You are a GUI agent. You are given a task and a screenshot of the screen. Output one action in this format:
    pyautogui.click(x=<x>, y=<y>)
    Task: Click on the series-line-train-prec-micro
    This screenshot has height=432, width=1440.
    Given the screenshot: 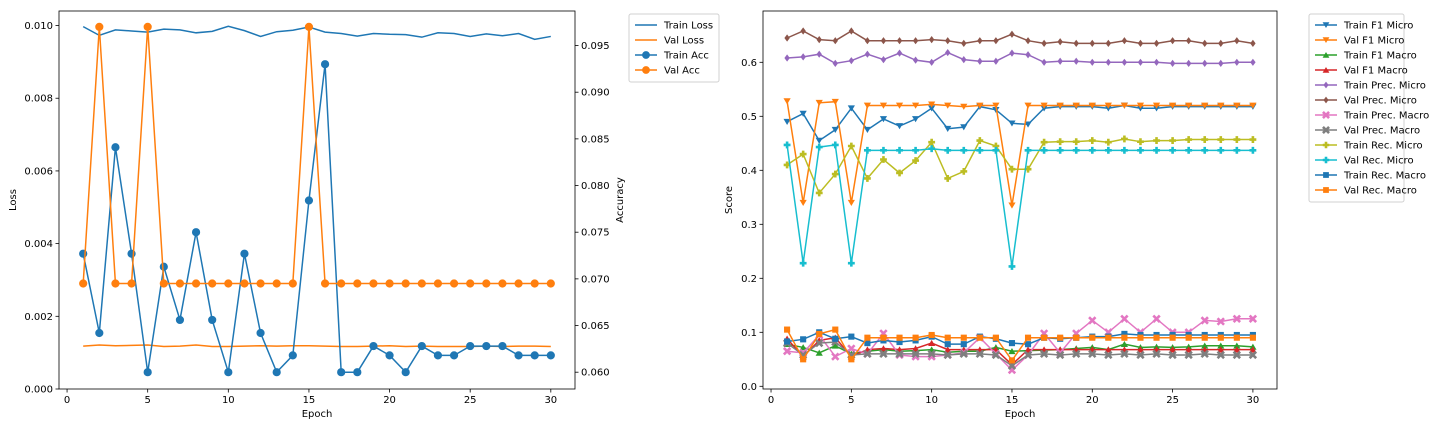 What is the action you would take?
    pyautogui.click(x=1020, y=58)
    